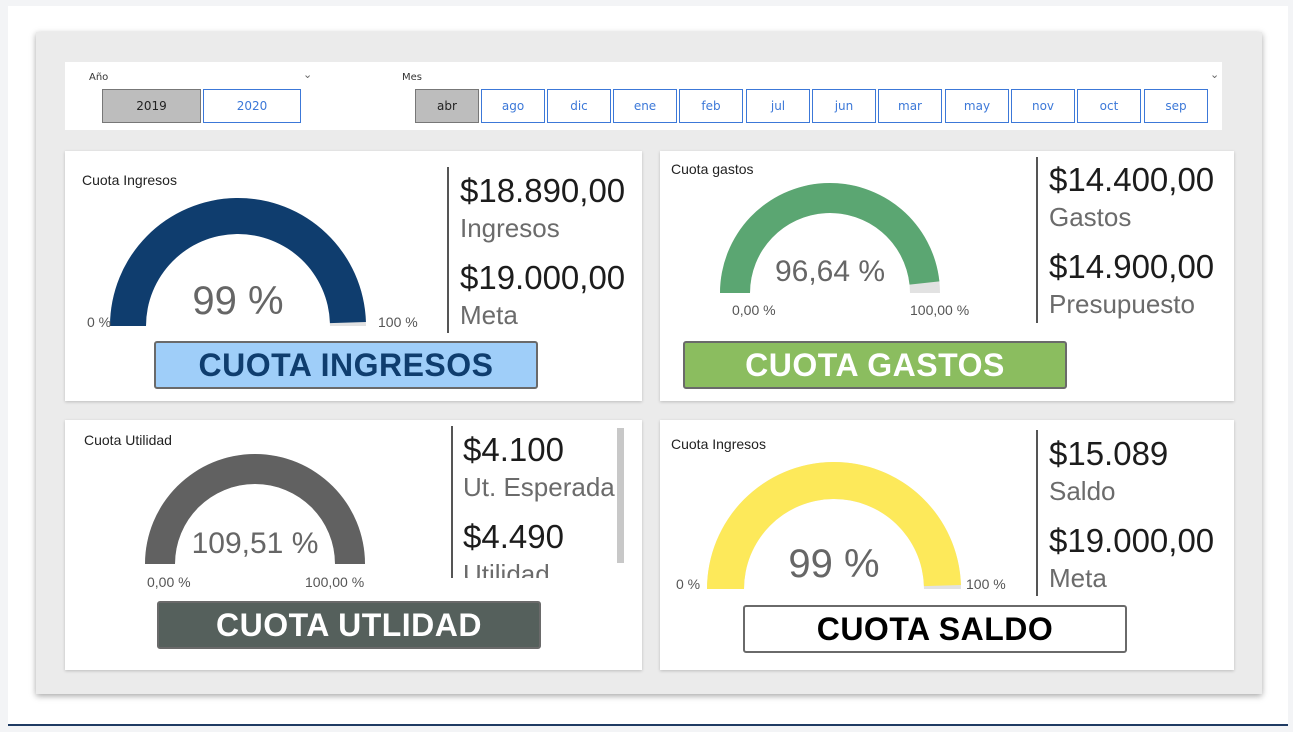 Image resolution: width=1293 pixels, height=732 pixels. I want to click on kpi-label-meta: Meta, so click(489, 315).